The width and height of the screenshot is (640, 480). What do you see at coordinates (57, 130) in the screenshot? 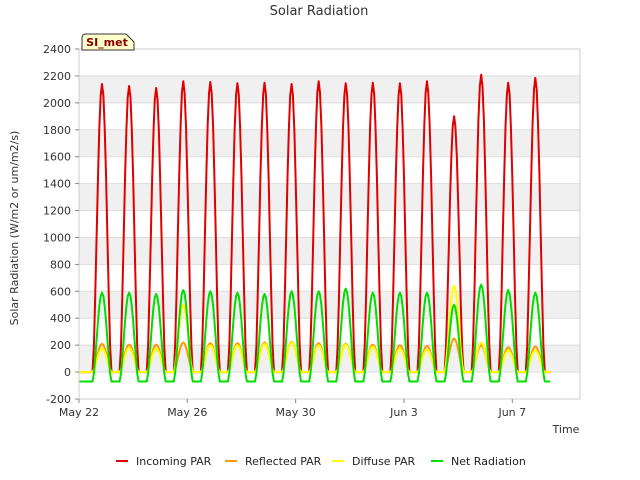
I see `y-tick-label: 1800` at bounding box center [57, 130].